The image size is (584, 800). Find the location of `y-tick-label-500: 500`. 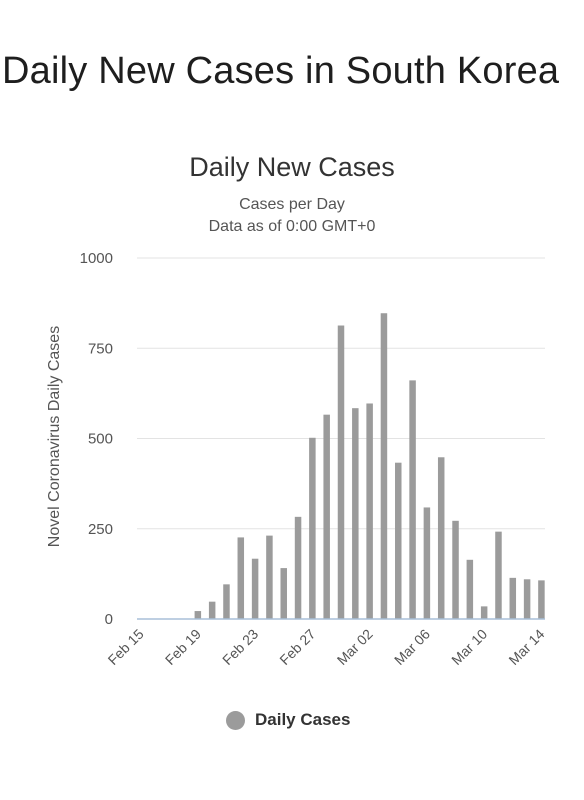

y-tick-label-500: 500 is located at coordinates (100, 439).